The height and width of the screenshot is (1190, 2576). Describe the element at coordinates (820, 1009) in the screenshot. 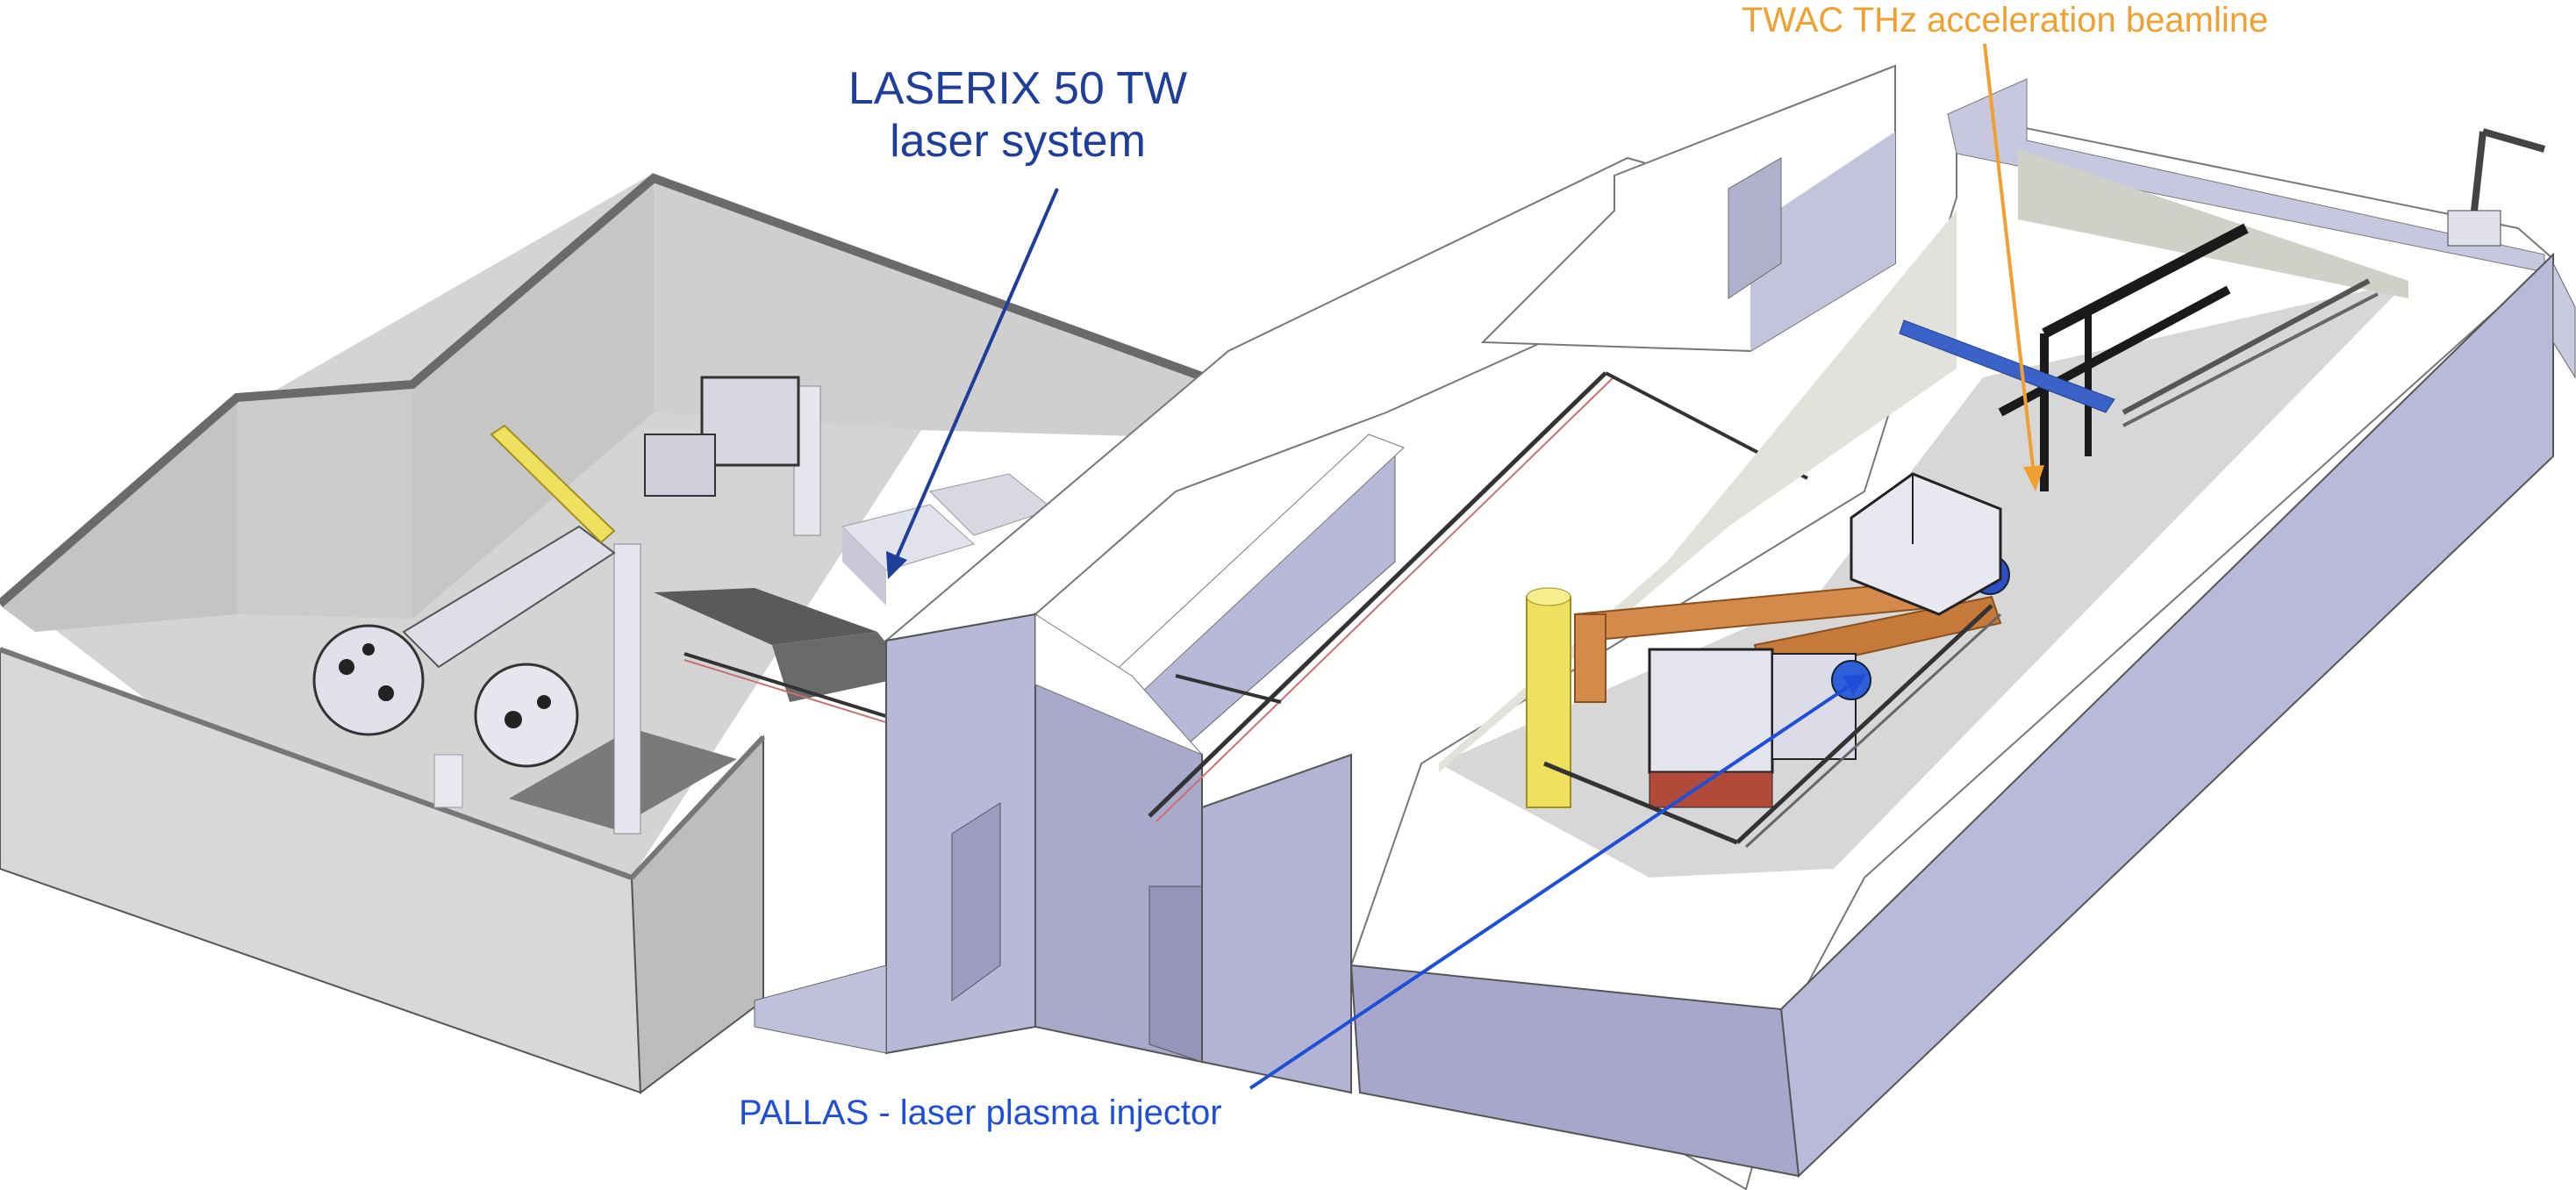

I see `middle-front-ledge` at that location.